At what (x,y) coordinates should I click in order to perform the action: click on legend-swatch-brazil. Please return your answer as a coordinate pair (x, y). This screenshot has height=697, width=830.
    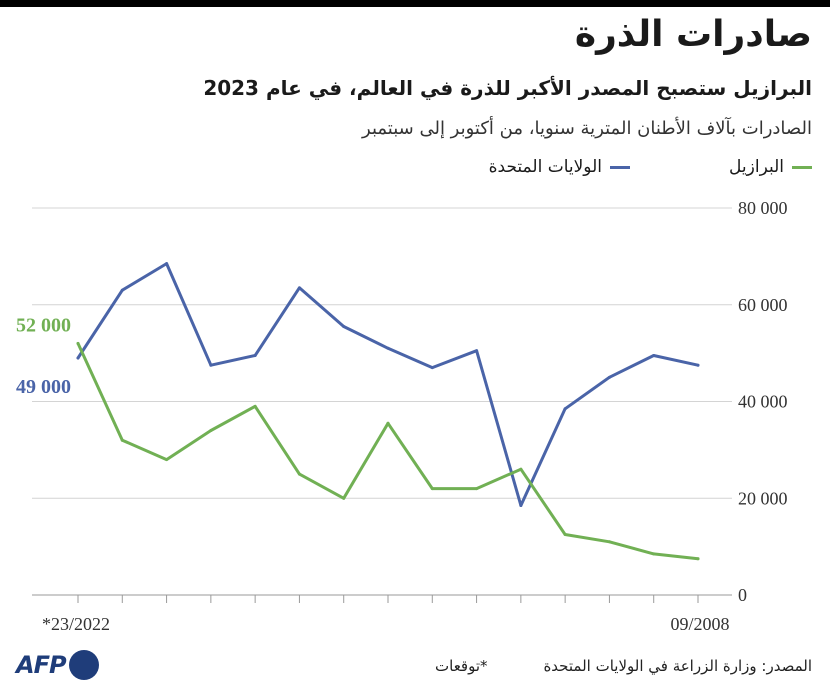
    Looking at the image, I should click on (802, 167).